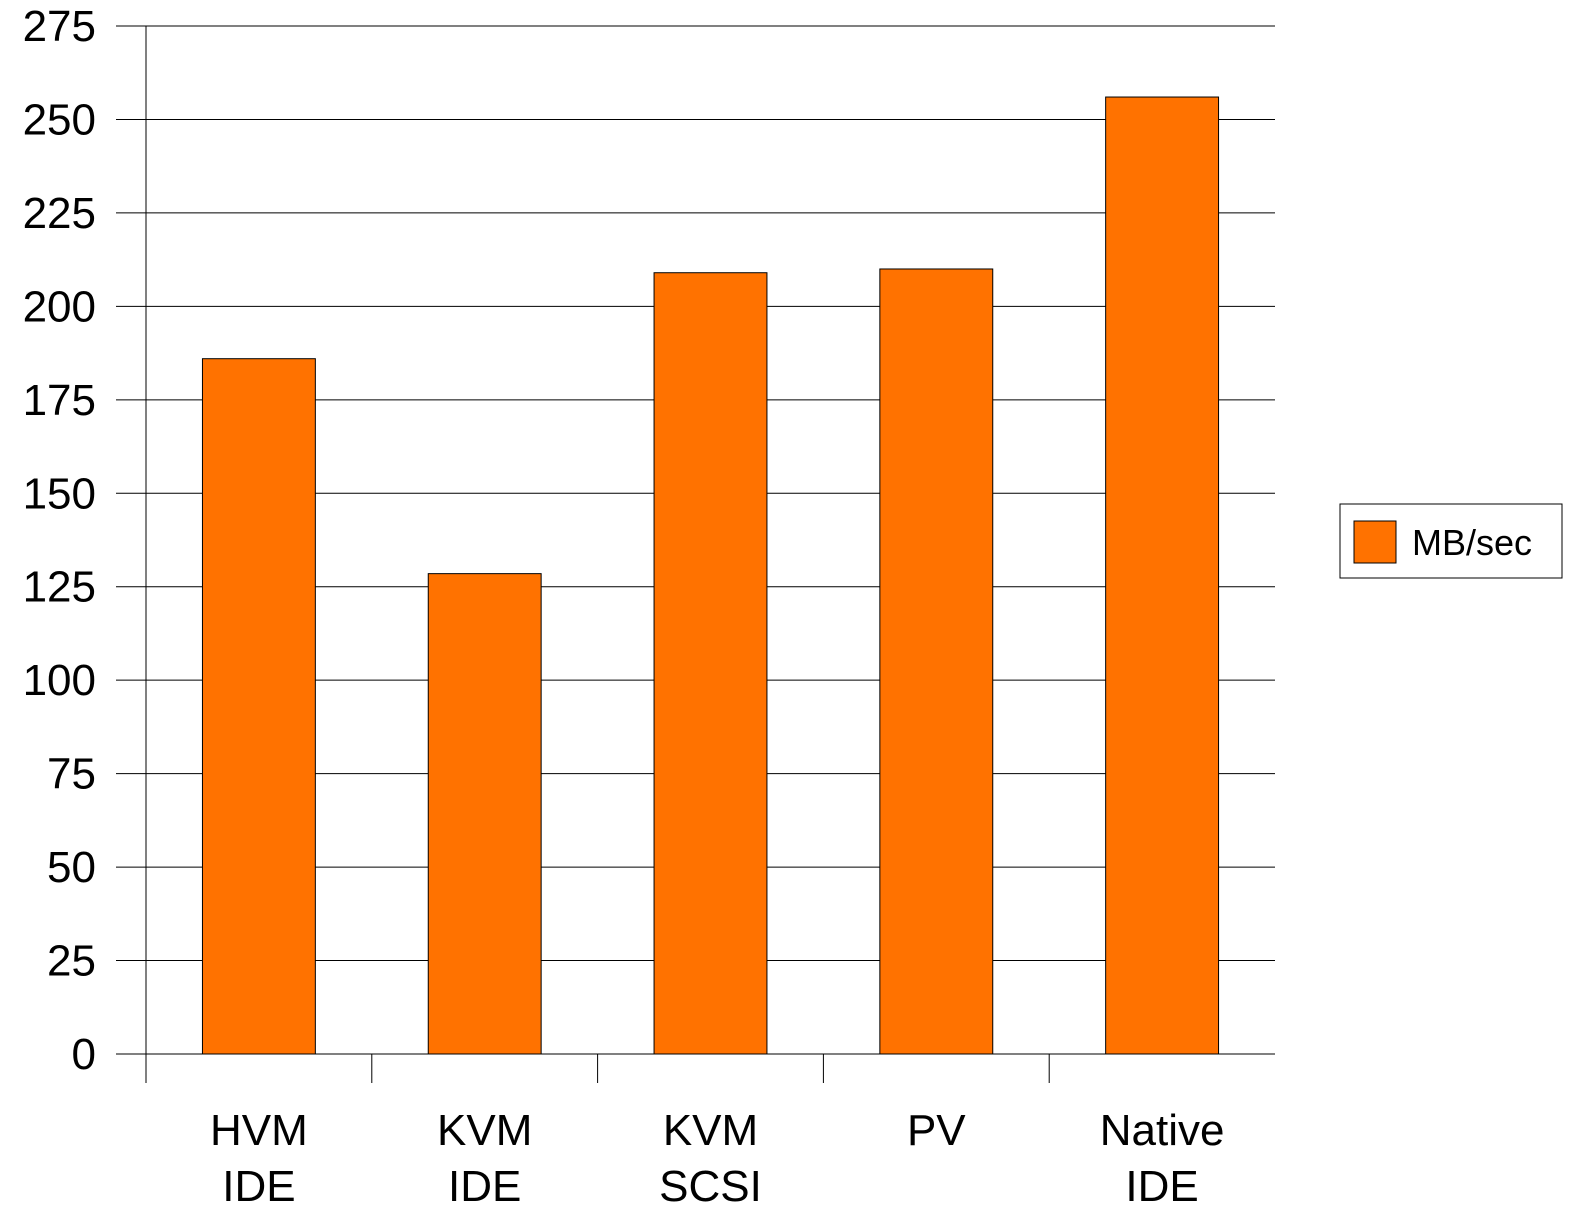 This screenshot has width=1577, height=1216. I want to click on x-category-label: SCSI, so click(710, 1186).